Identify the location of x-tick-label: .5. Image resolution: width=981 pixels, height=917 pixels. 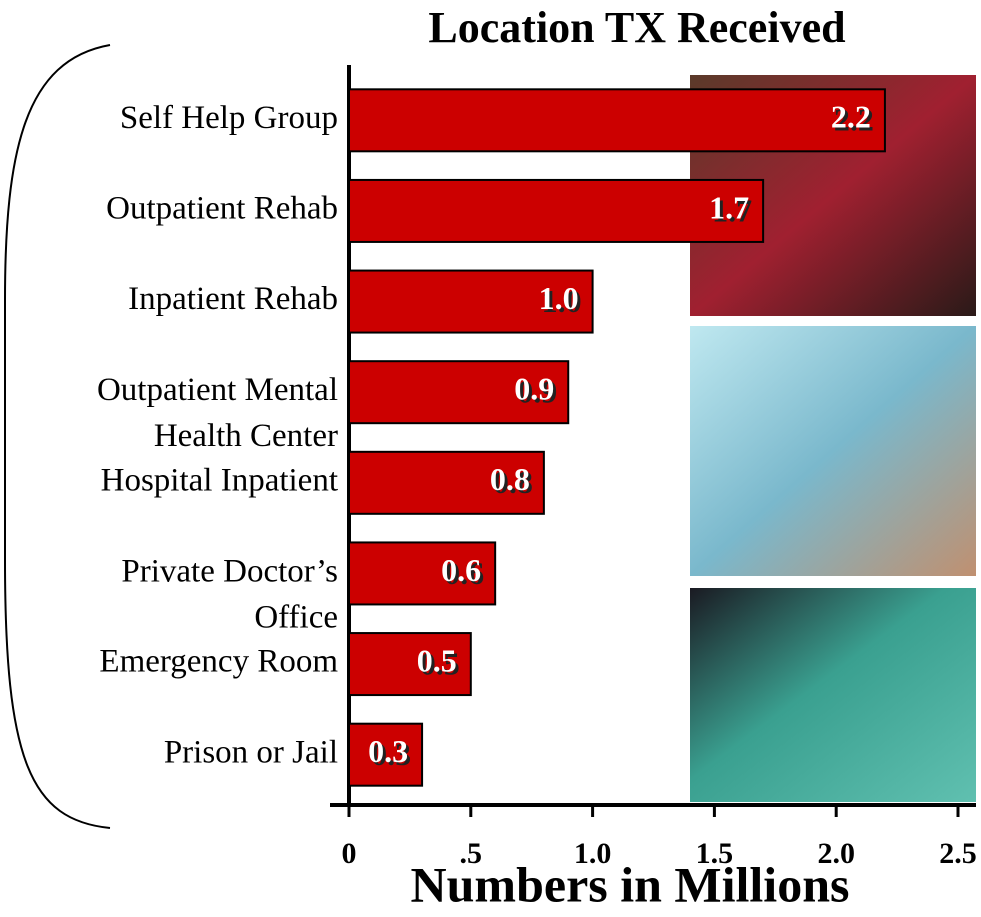
(471, 853).